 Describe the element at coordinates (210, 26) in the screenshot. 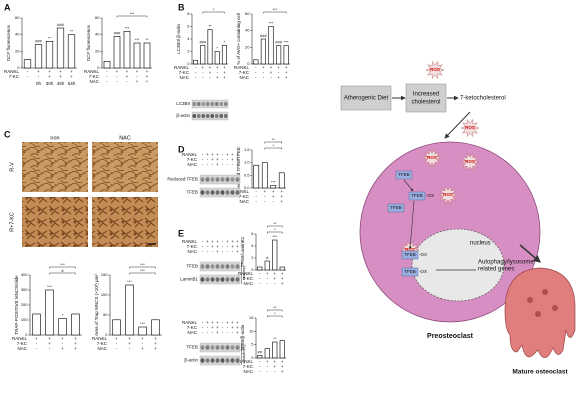

I see `significance: **` at that location.